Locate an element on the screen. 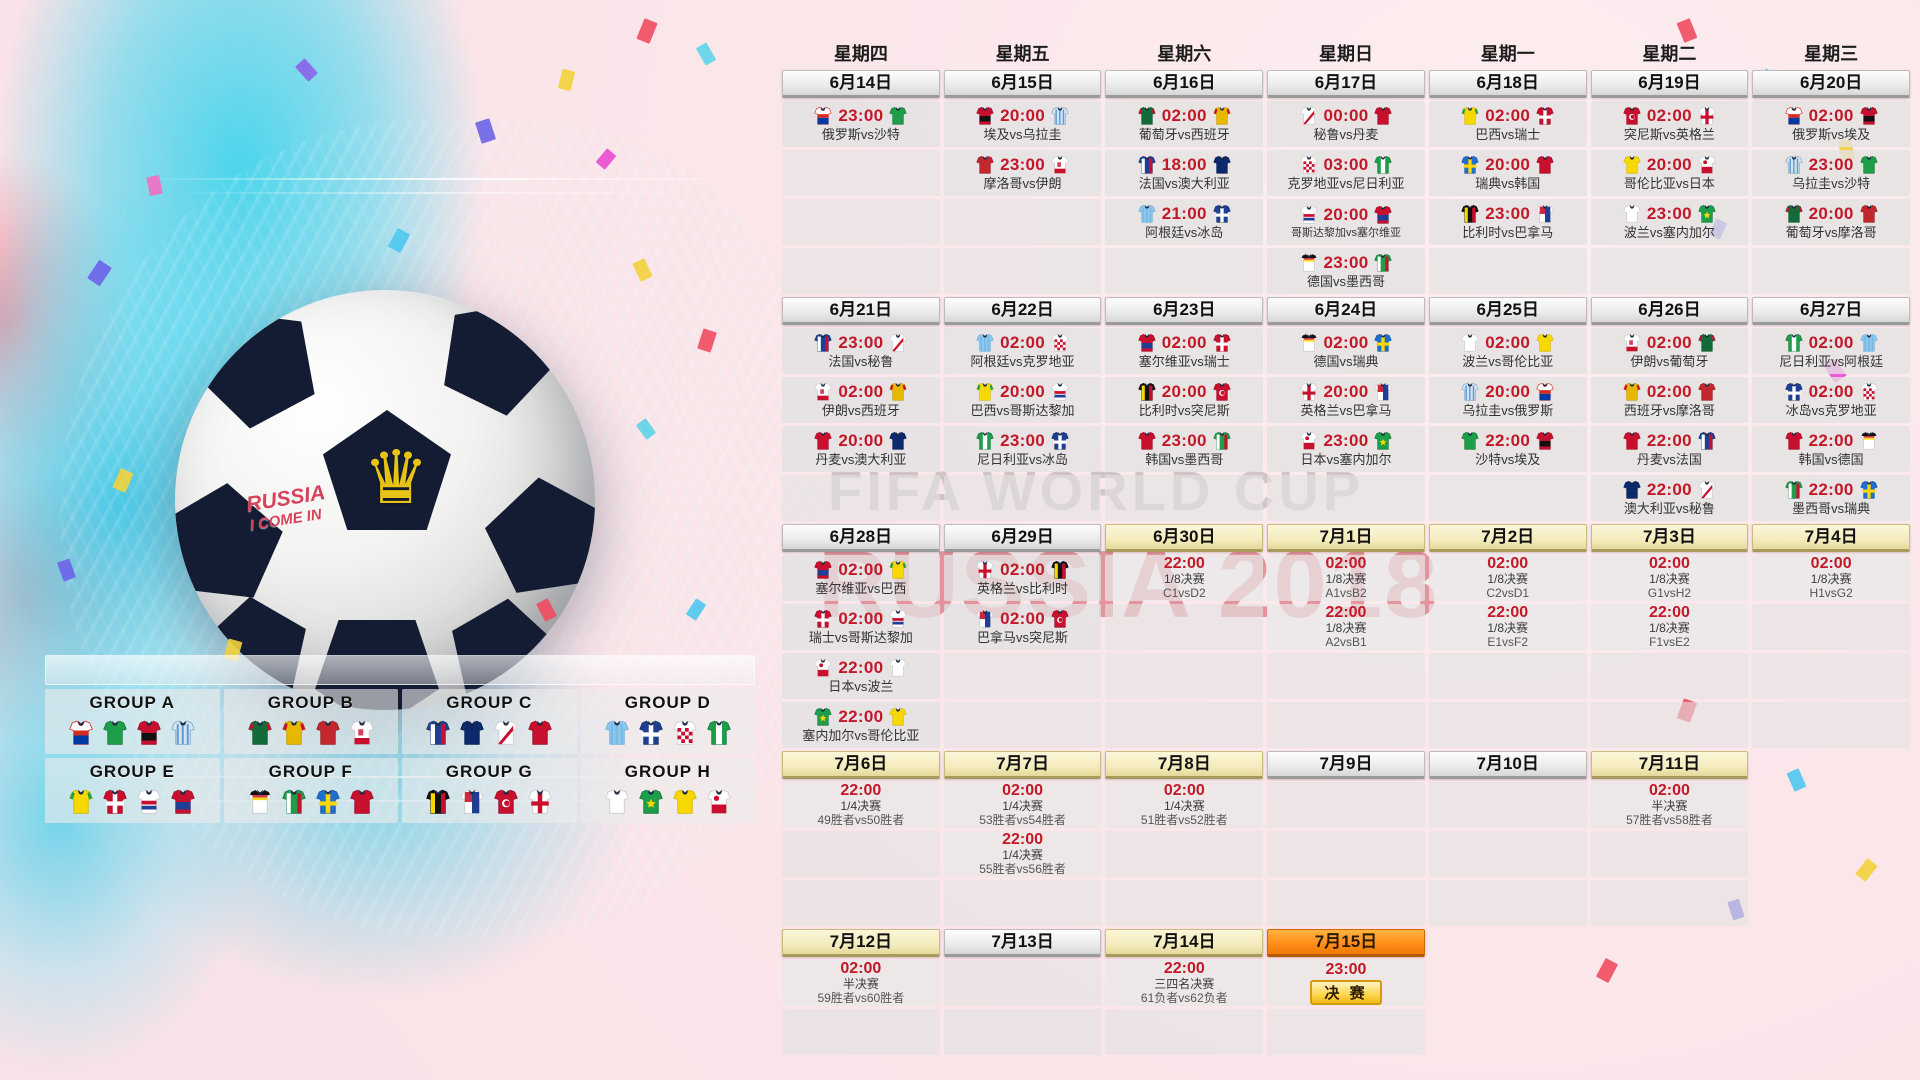  knockout-match-cell: 22:00 1/8决赛 C1vsD2 is located at coordinates (1184, 578).